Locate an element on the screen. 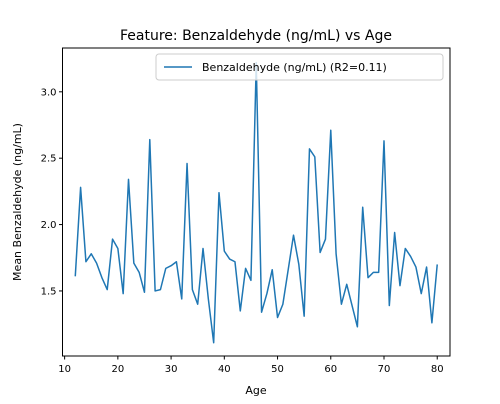 Image resolution: width=500 pixels, height=404 pixels. y-tick-label: 2.5 is located at coordinates (49, 159).